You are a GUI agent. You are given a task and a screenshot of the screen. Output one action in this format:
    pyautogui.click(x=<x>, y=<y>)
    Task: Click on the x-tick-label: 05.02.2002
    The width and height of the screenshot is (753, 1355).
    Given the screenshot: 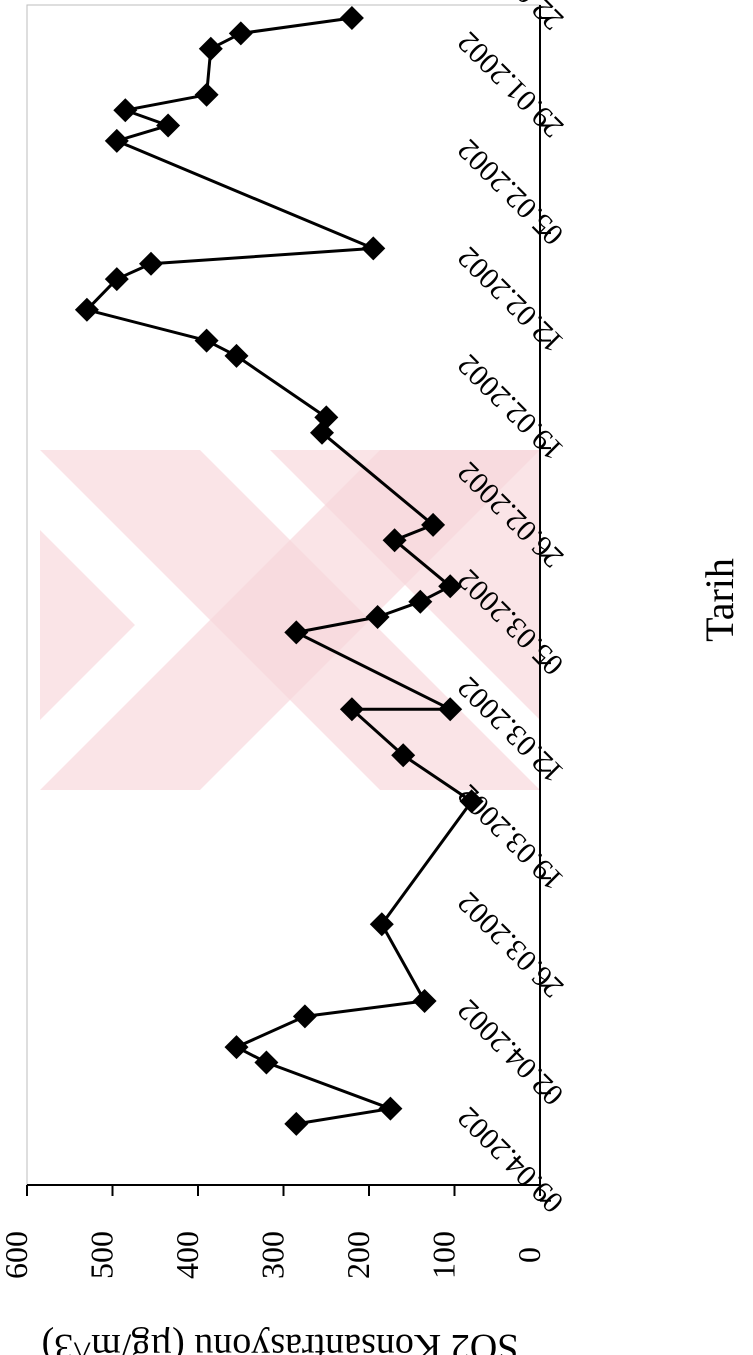 What is the action you would take?
    pyautogui.click(x=510, y=192)
    